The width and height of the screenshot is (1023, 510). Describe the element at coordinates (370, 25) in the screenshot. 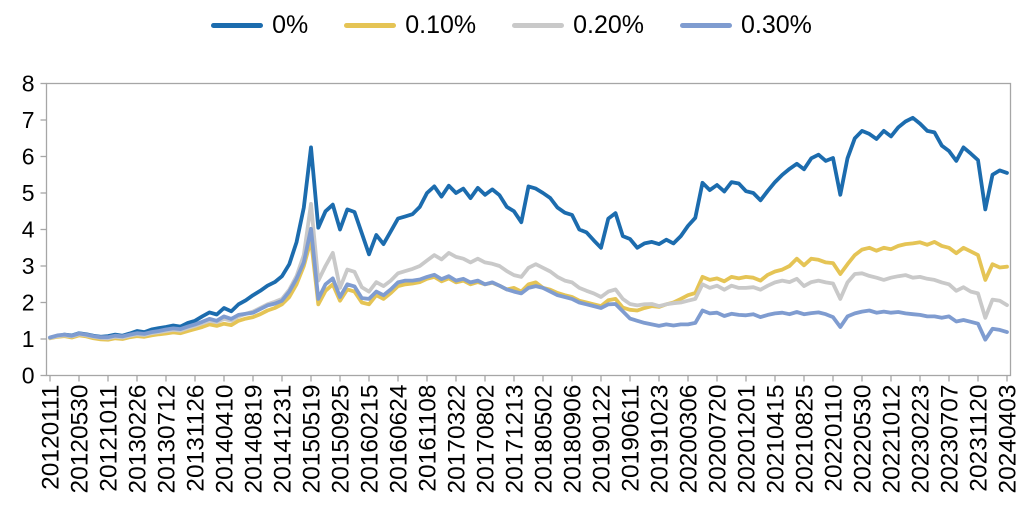

I see `legend-swatch-0.10%` at that location.